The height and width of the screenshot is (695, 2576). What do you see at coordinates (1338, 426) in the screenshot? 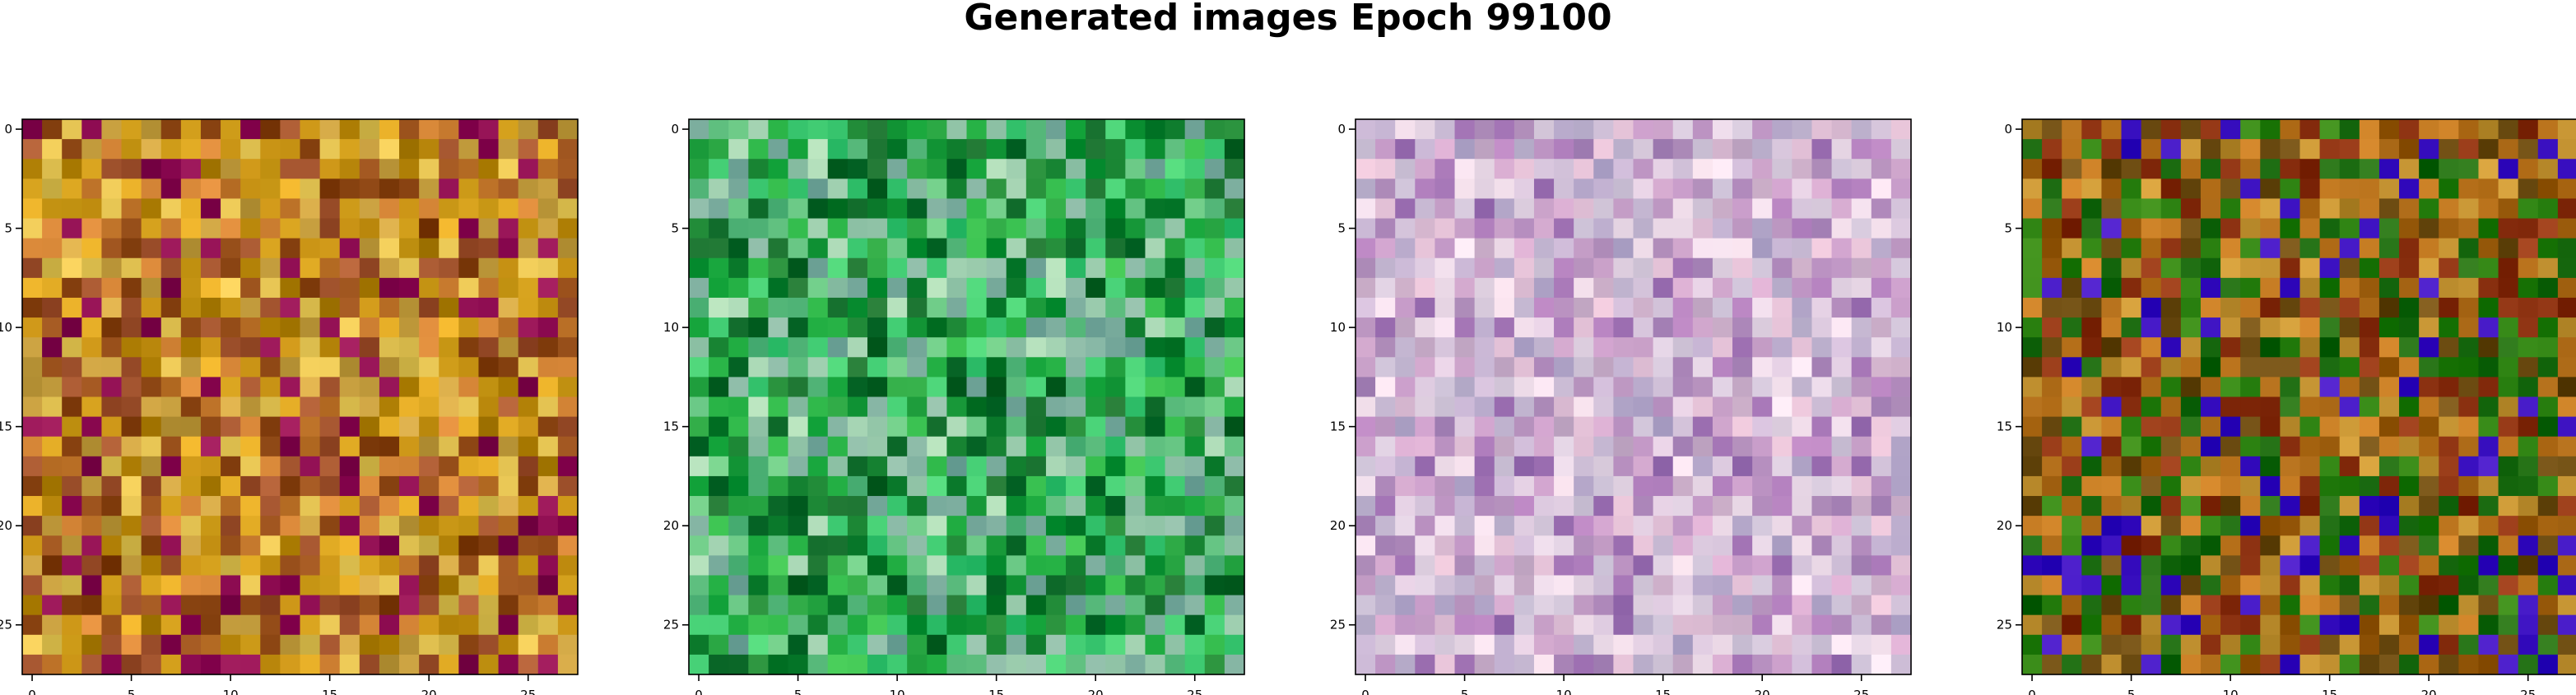
I see `y-tick-label: 15` at bounding box center [1338, 426].